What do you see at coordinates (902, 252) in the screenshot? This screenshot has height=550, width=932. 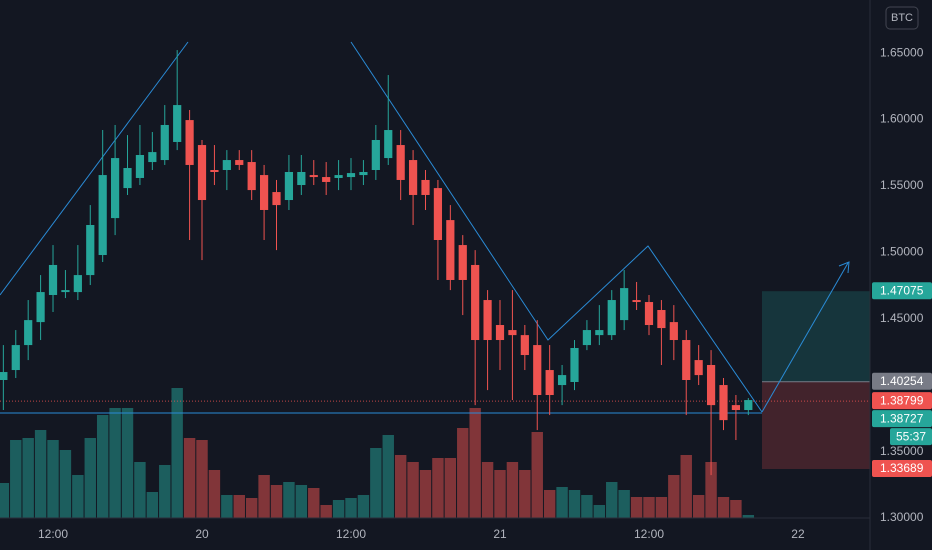 I see `y-tick-label: 1.50000` at bounding box center [902, 252].